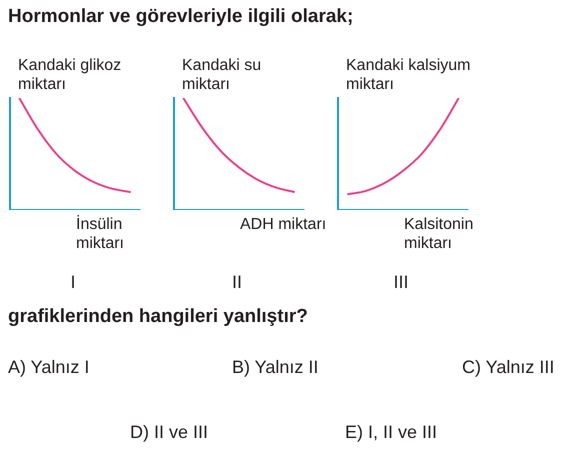 This screenshot has height=456, width=572. Describe the element at coordinates (169, 432) in the screenshot. I see `text: D) II ve III` at that location.